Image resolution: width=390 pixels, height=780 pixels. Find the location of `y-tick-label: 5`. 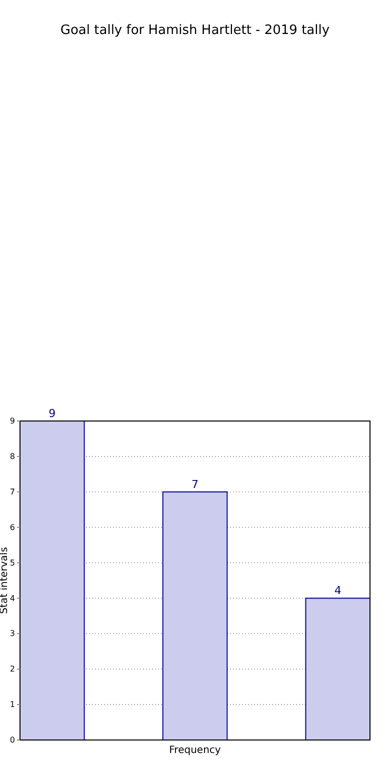

y-tick-label: 5 is located at coordinates (12, 563).